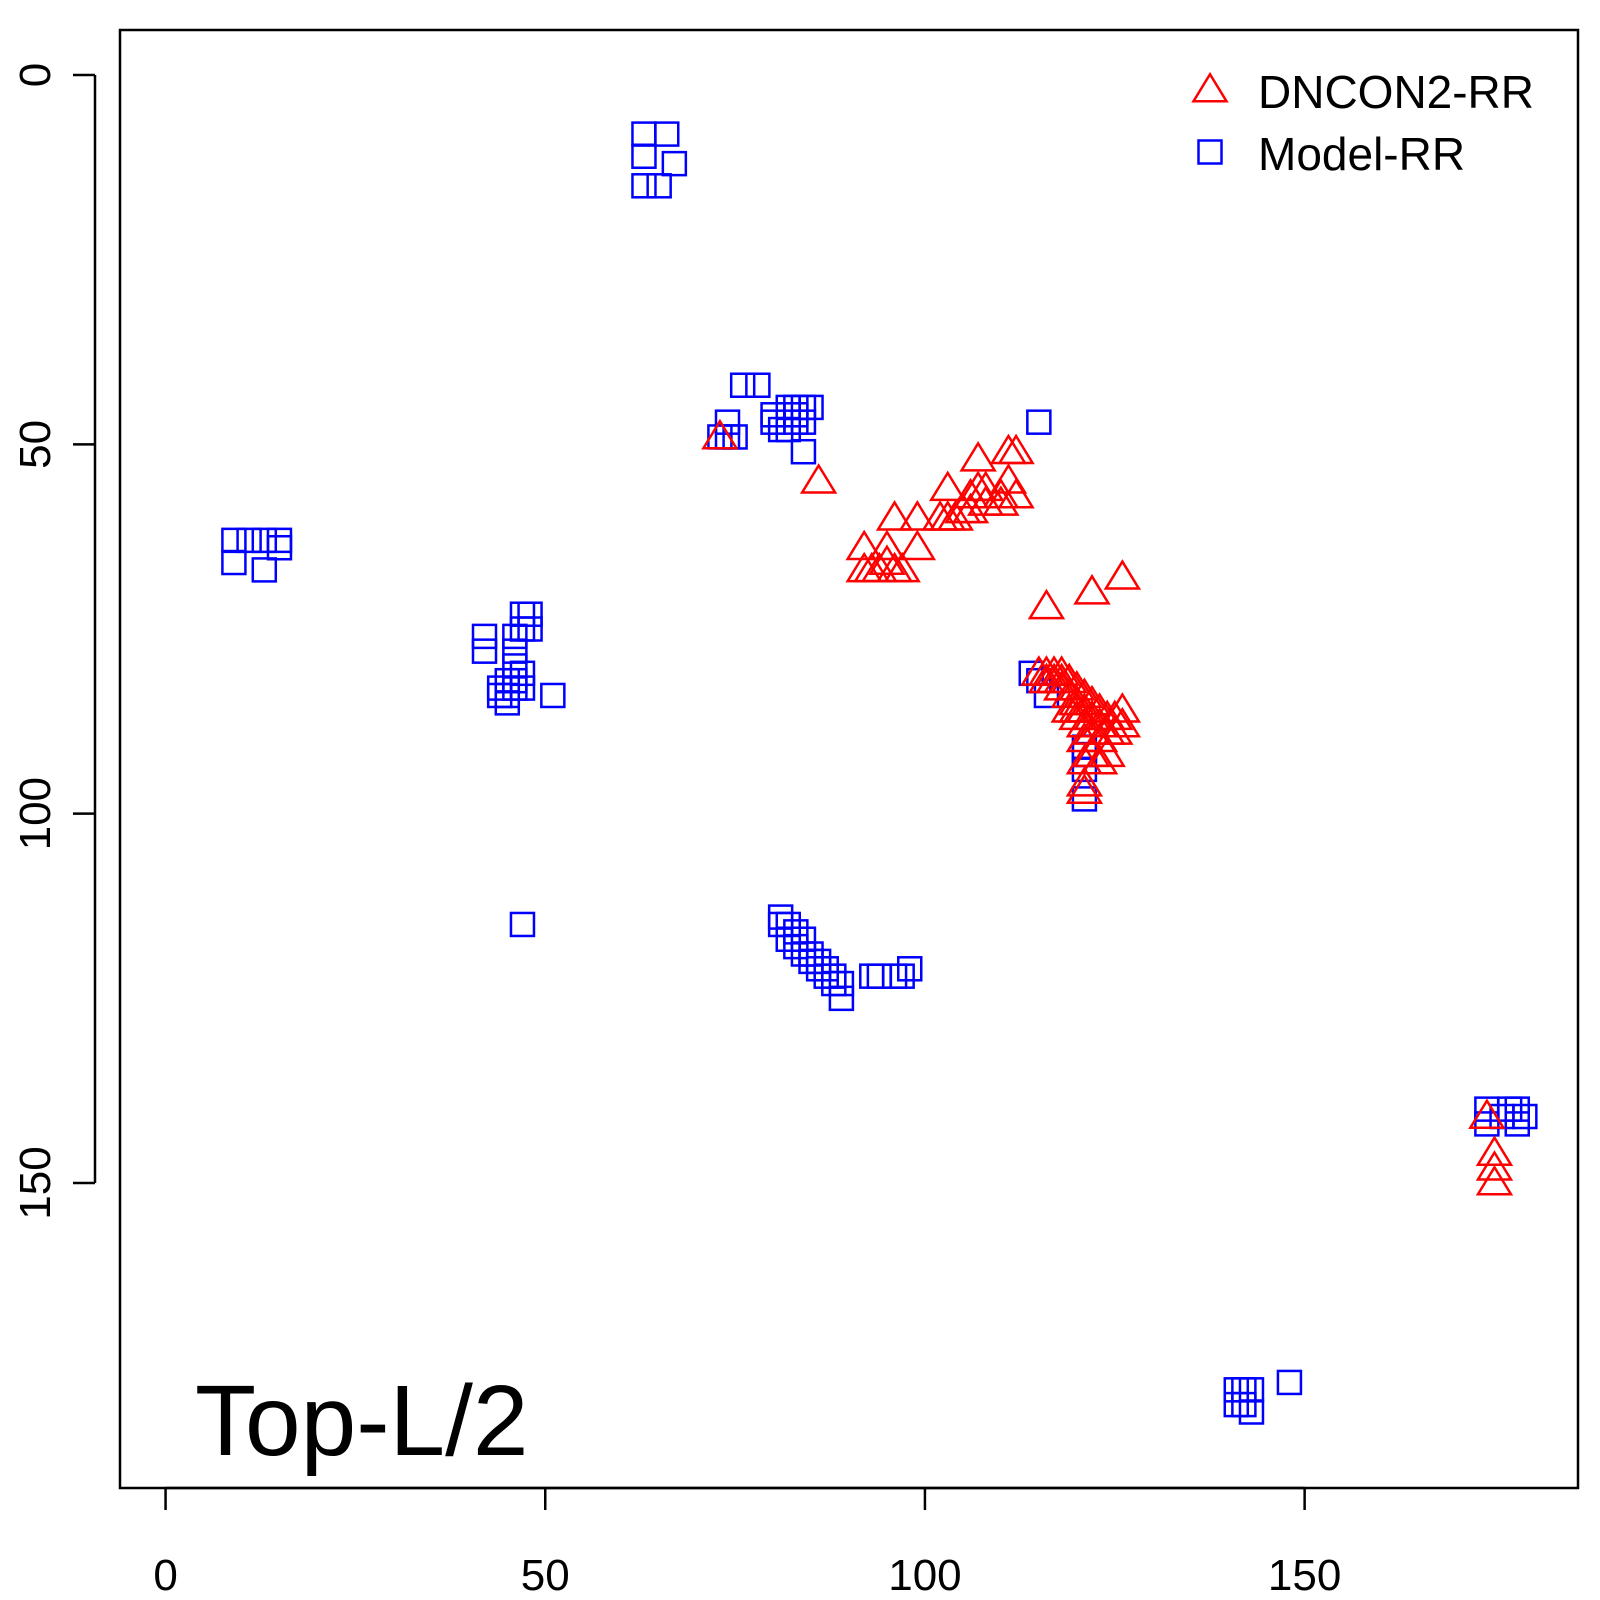 The width and height of the screenshot is (1600, 1600). What do you see at coordinates (362, 1421) in the screenshot?
I see `plot-annotation: Top-L/2` at bounding box center [362, 1421].